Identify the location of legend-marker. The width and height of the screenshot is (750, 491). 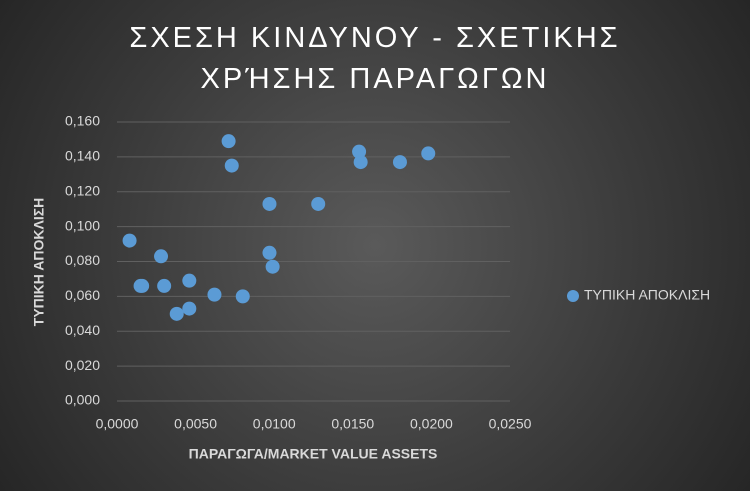
(573, 296).